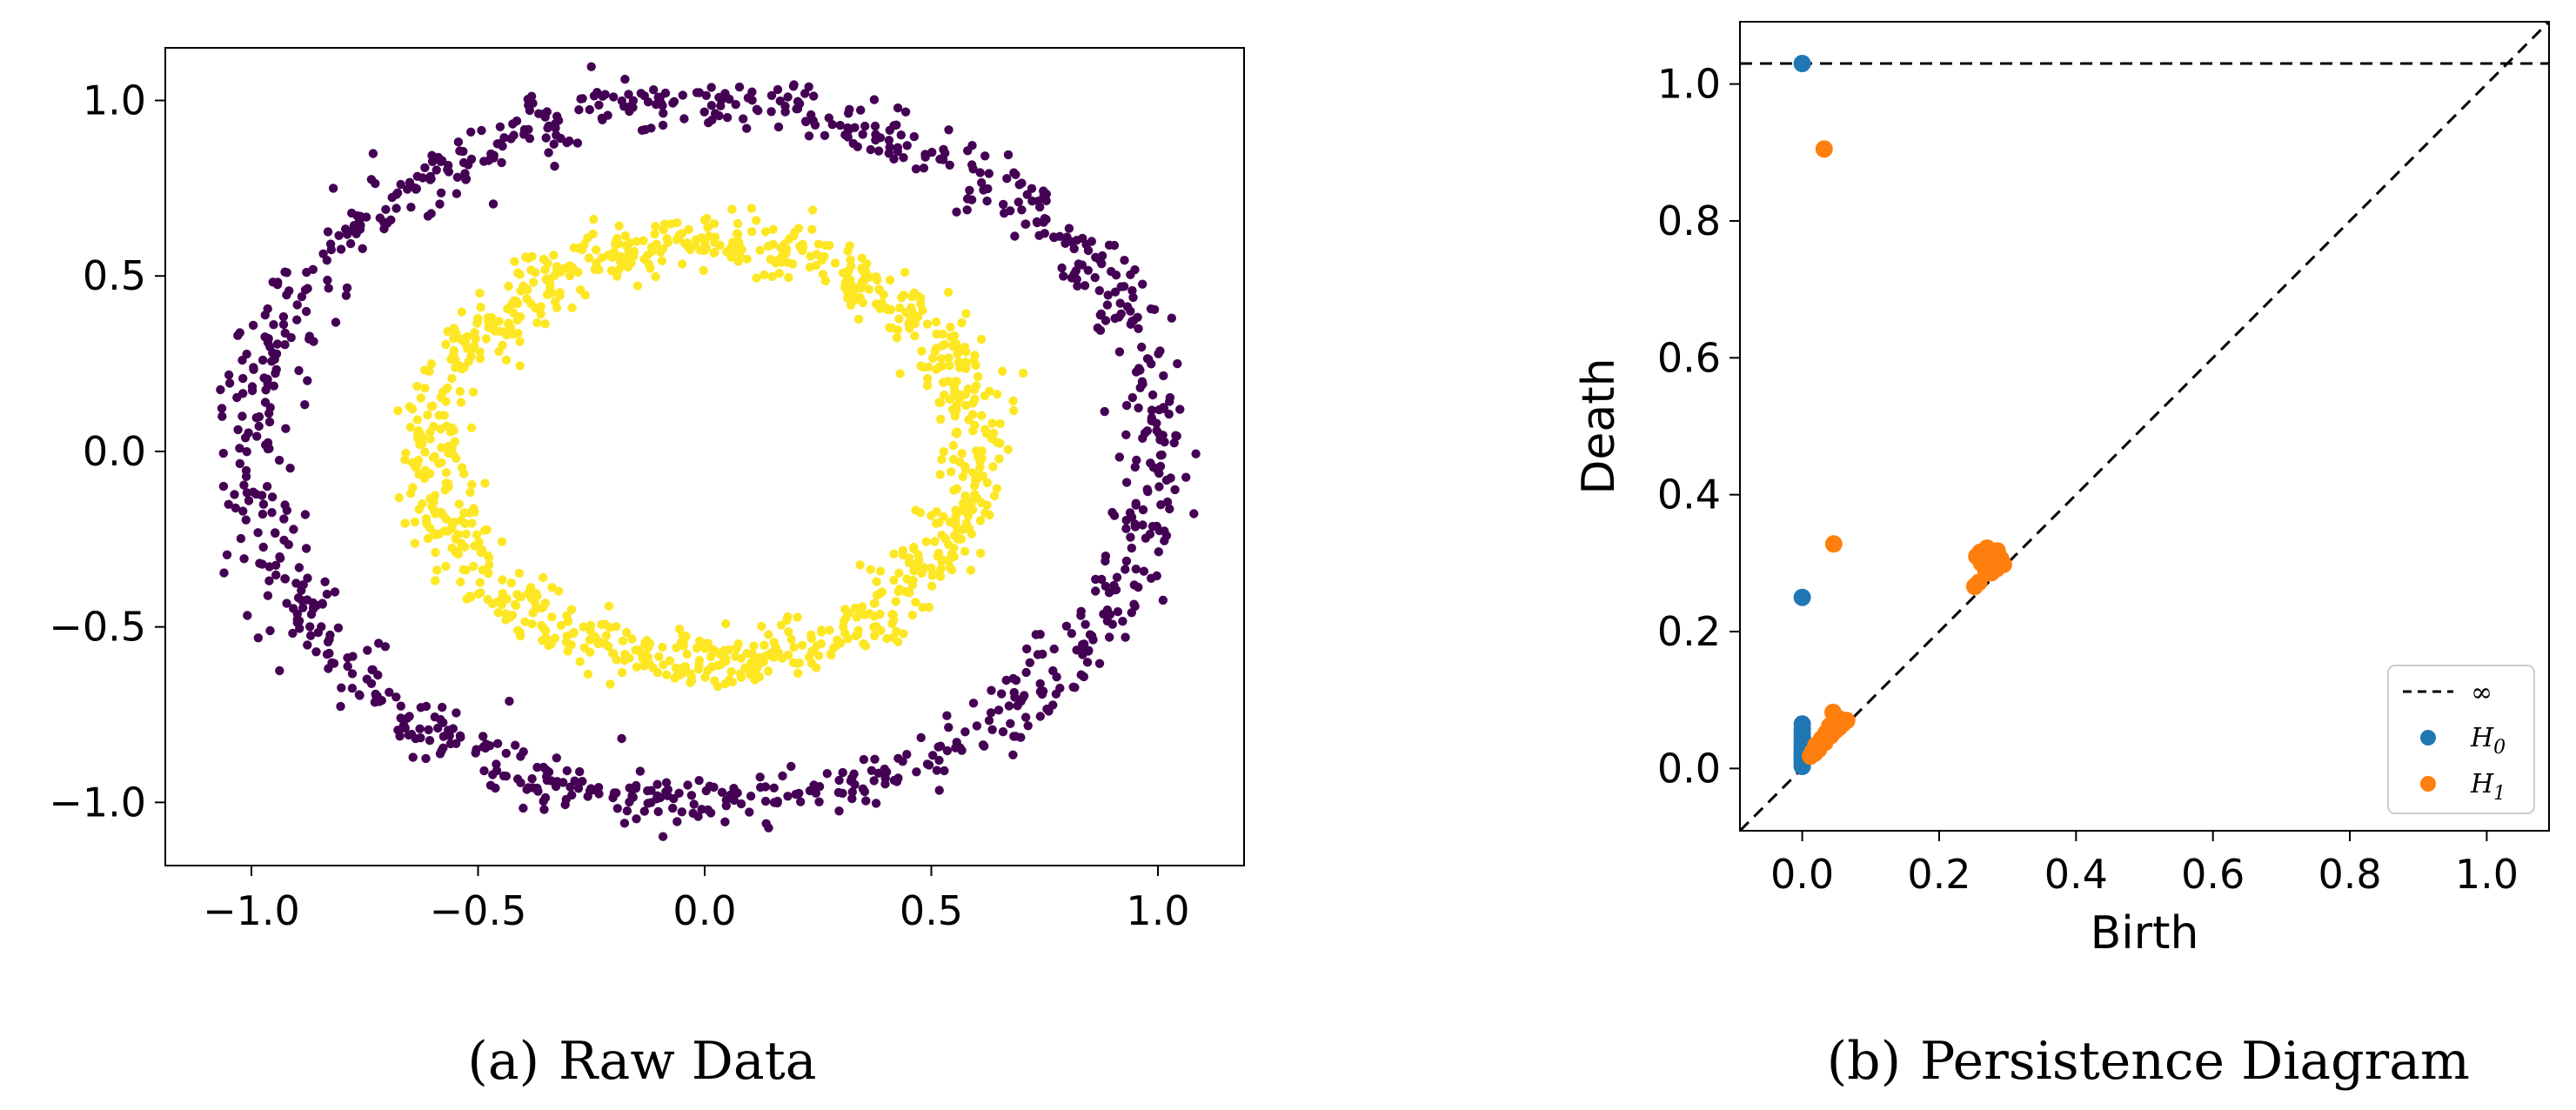  Describe the element at coordinates (1802, 874) in the screenshot. I see `persistence-x-tick-label: 0.0` at that location.